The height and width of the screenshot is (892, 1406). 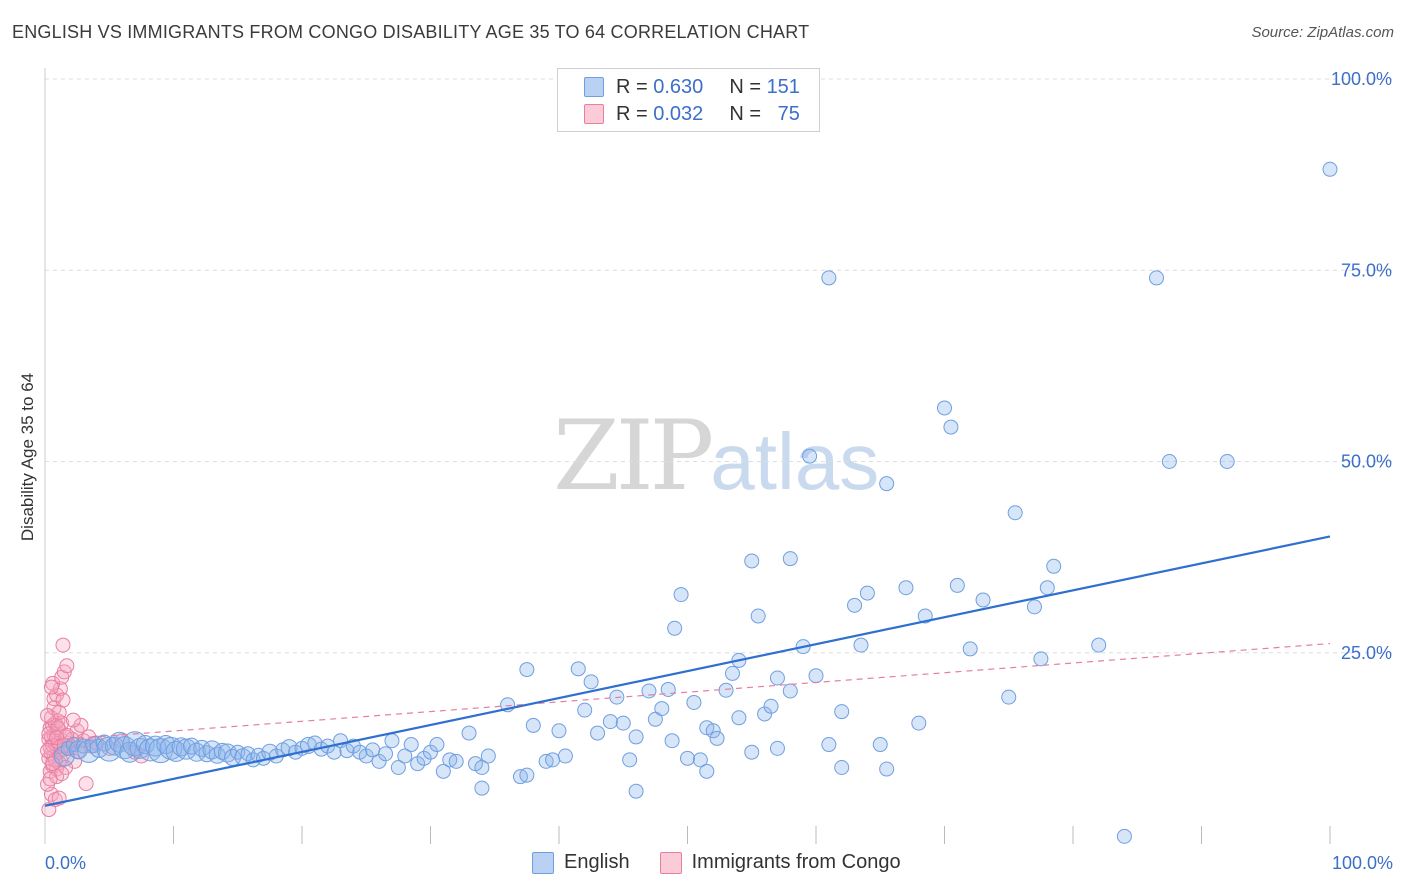 I want to click on source-label: Source: ZipAtlas.com, so click(x=1322, y=32).